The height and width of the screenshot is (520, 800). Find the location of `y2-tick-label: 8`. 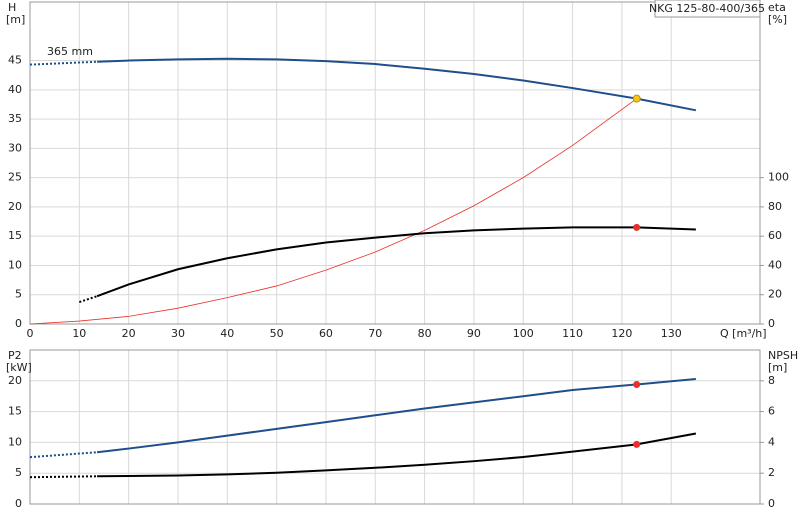

y2-tick-label: 8 is located at coordinates (771, 380).